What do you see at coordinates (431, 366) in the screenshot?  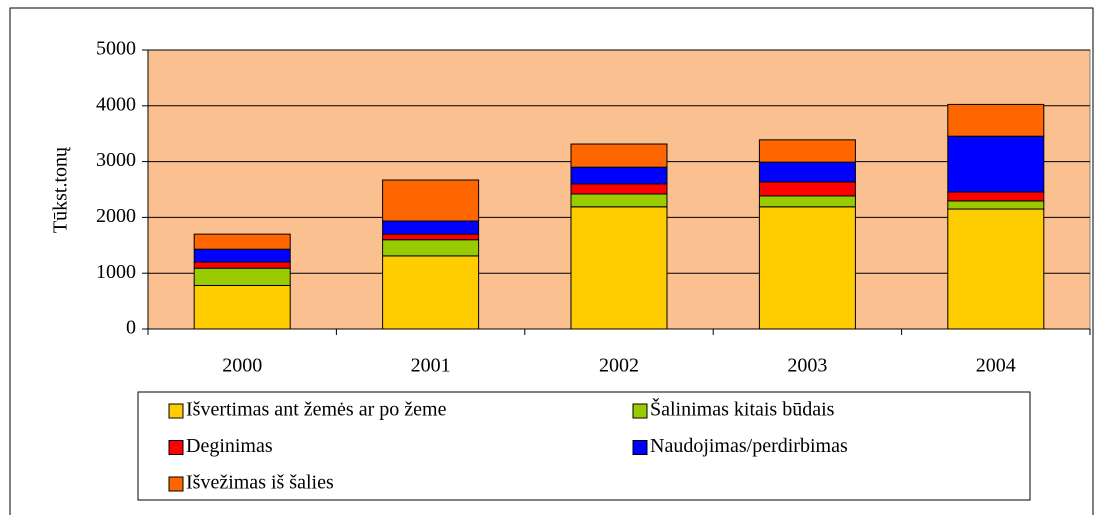 I see `x-tick-label: 2001` at bounding box center [431, 366].